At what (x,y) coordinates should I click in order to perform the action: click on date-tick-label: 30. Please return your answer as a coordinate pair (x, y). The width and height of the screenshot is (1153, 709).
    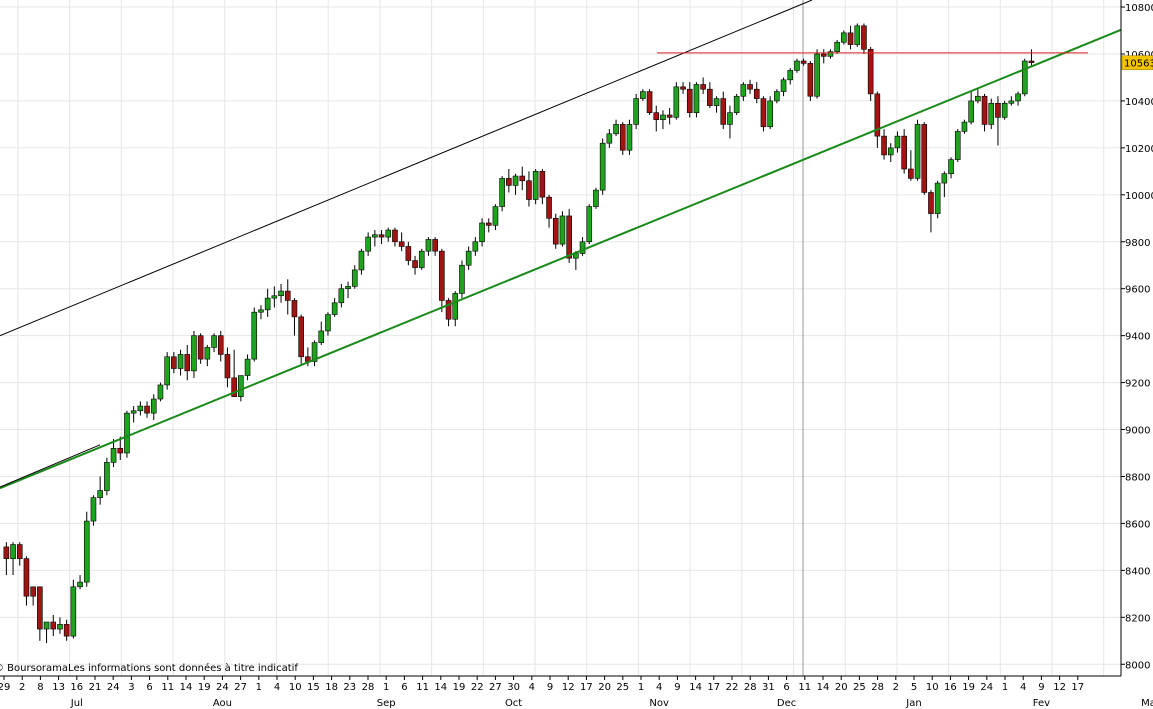
    Looking at the image, I should click on (513, 687).